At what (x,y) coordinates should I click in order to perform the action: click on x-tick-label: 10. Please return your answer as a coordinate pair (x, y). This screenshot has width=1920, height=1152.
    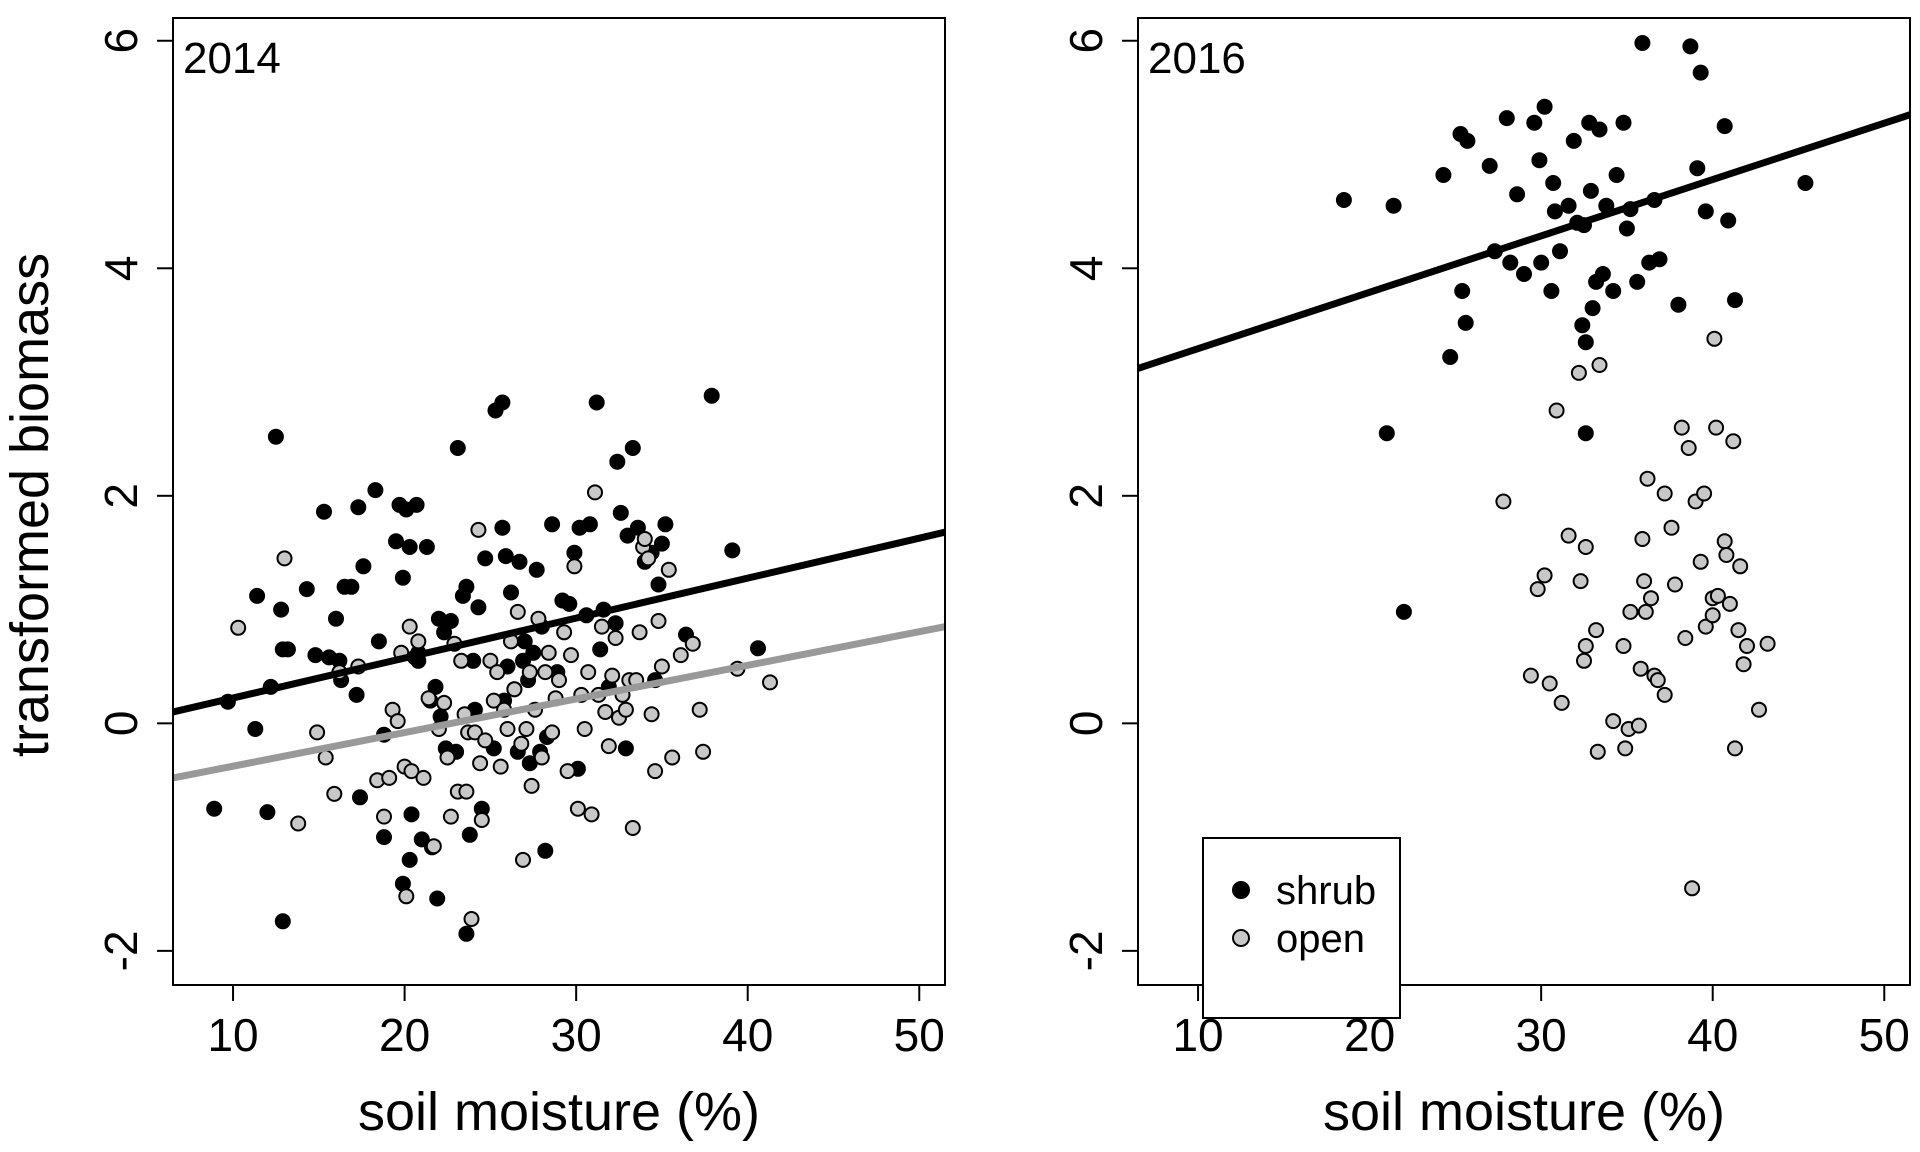
    Looking at the image, I should click on (232, 1035).